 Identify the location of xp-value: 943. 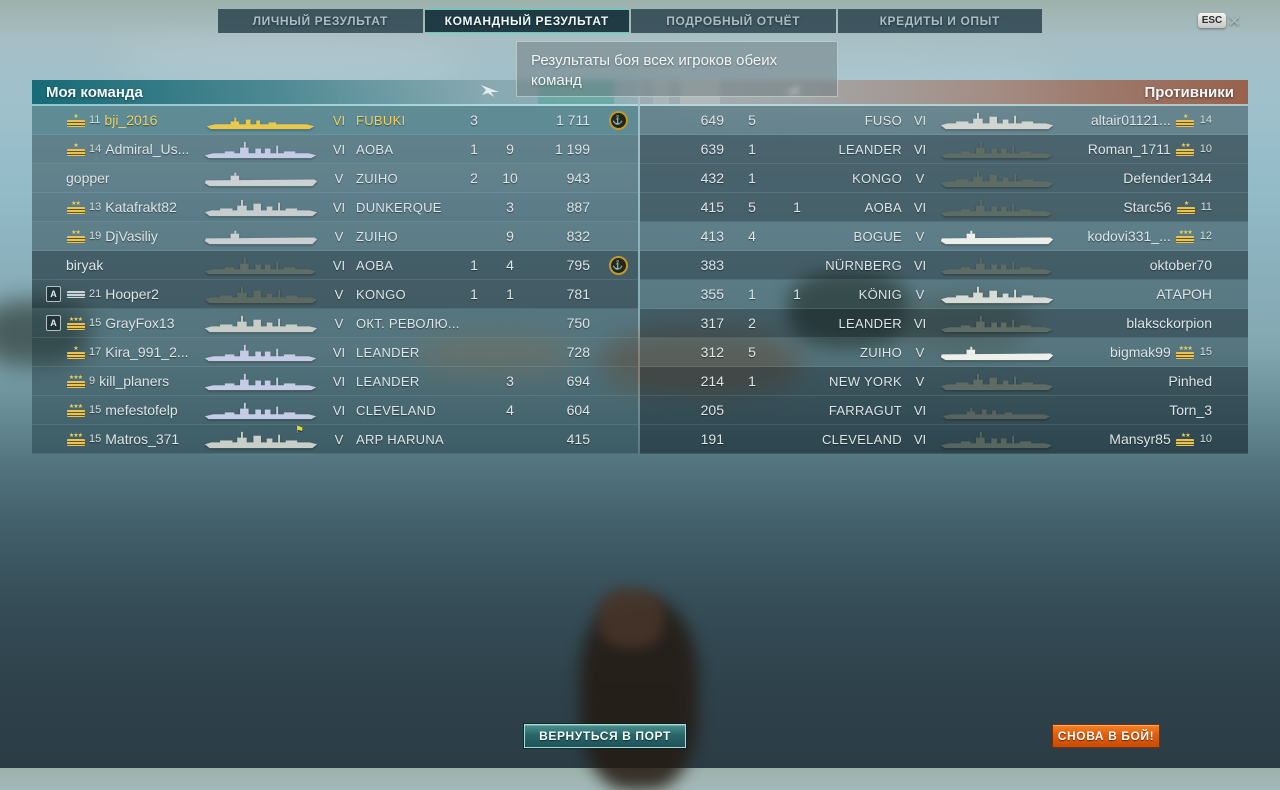
(578, 178).